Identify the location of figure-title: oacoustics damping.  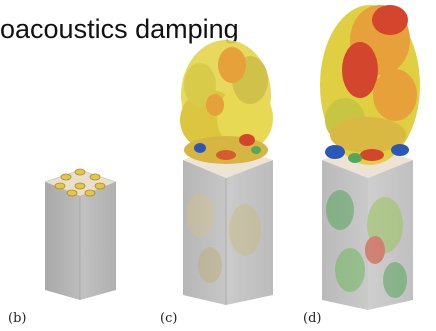
(119, 29).